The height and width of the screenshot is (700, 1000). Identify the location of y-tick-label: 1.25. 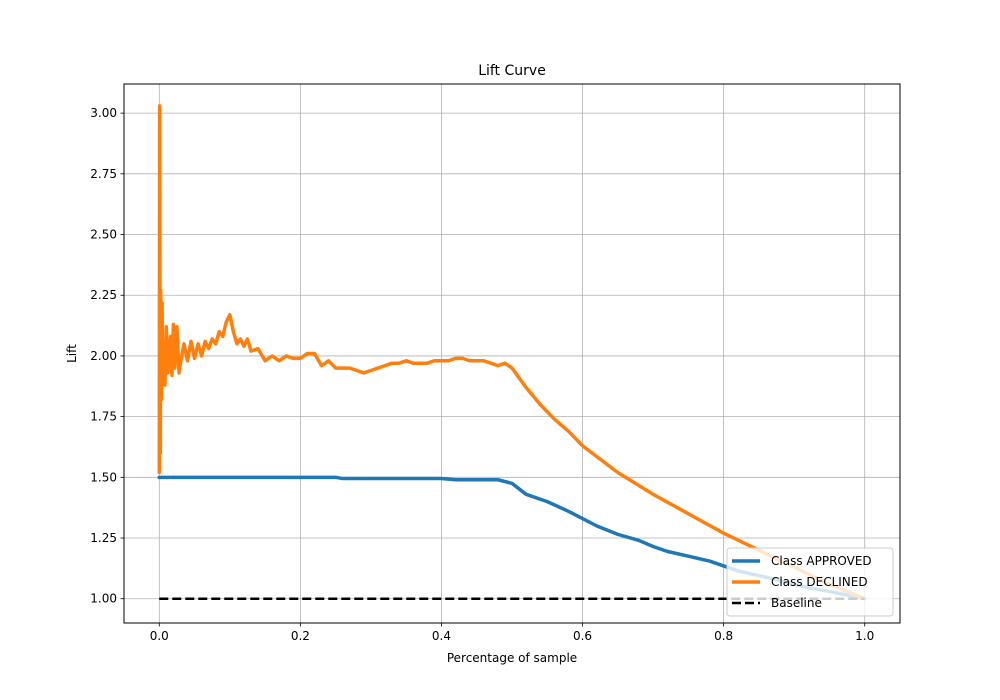
(103, 538).